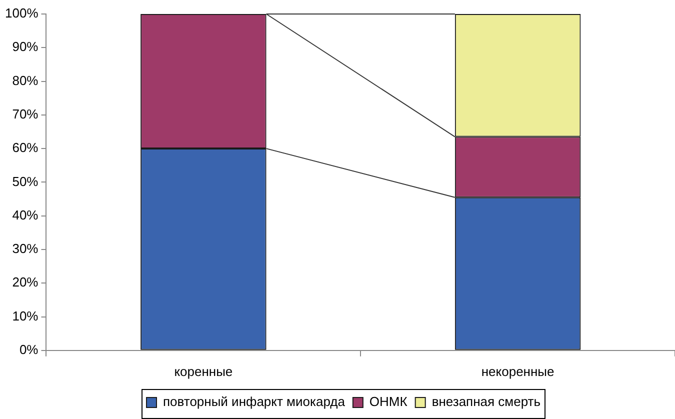  I want to click on y-tick-label: 50%, so click(25, 181).